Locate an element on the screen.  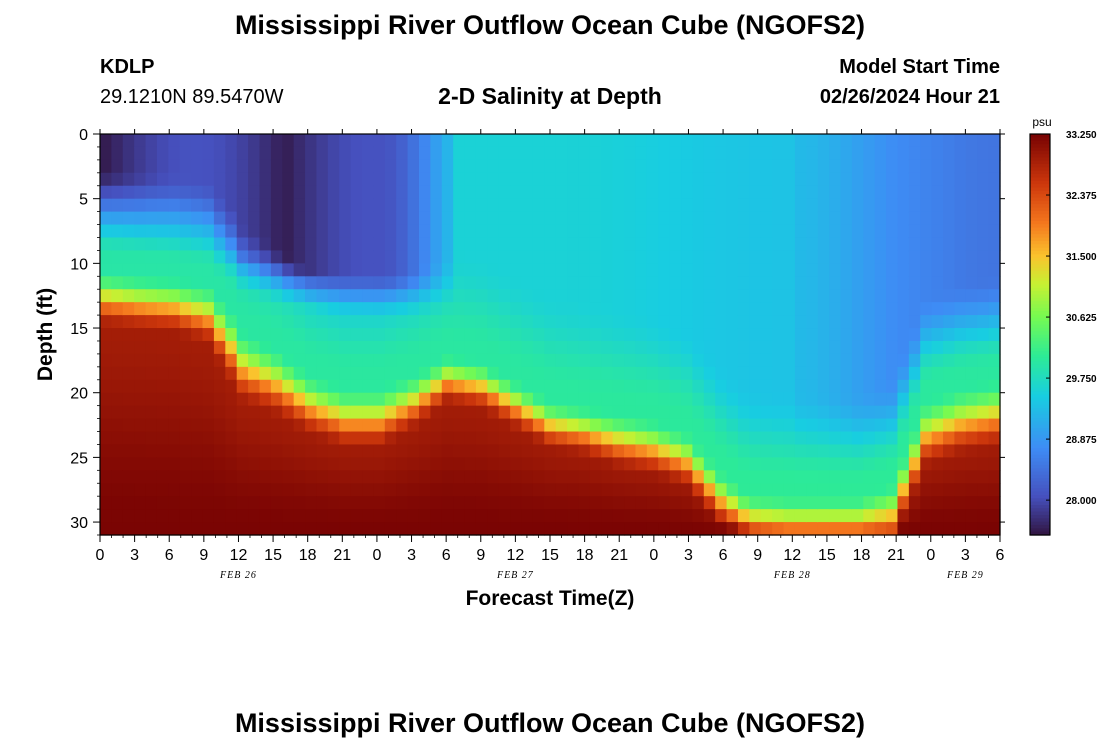
x-tick-label: 0 is located at coordinates (100, 555).